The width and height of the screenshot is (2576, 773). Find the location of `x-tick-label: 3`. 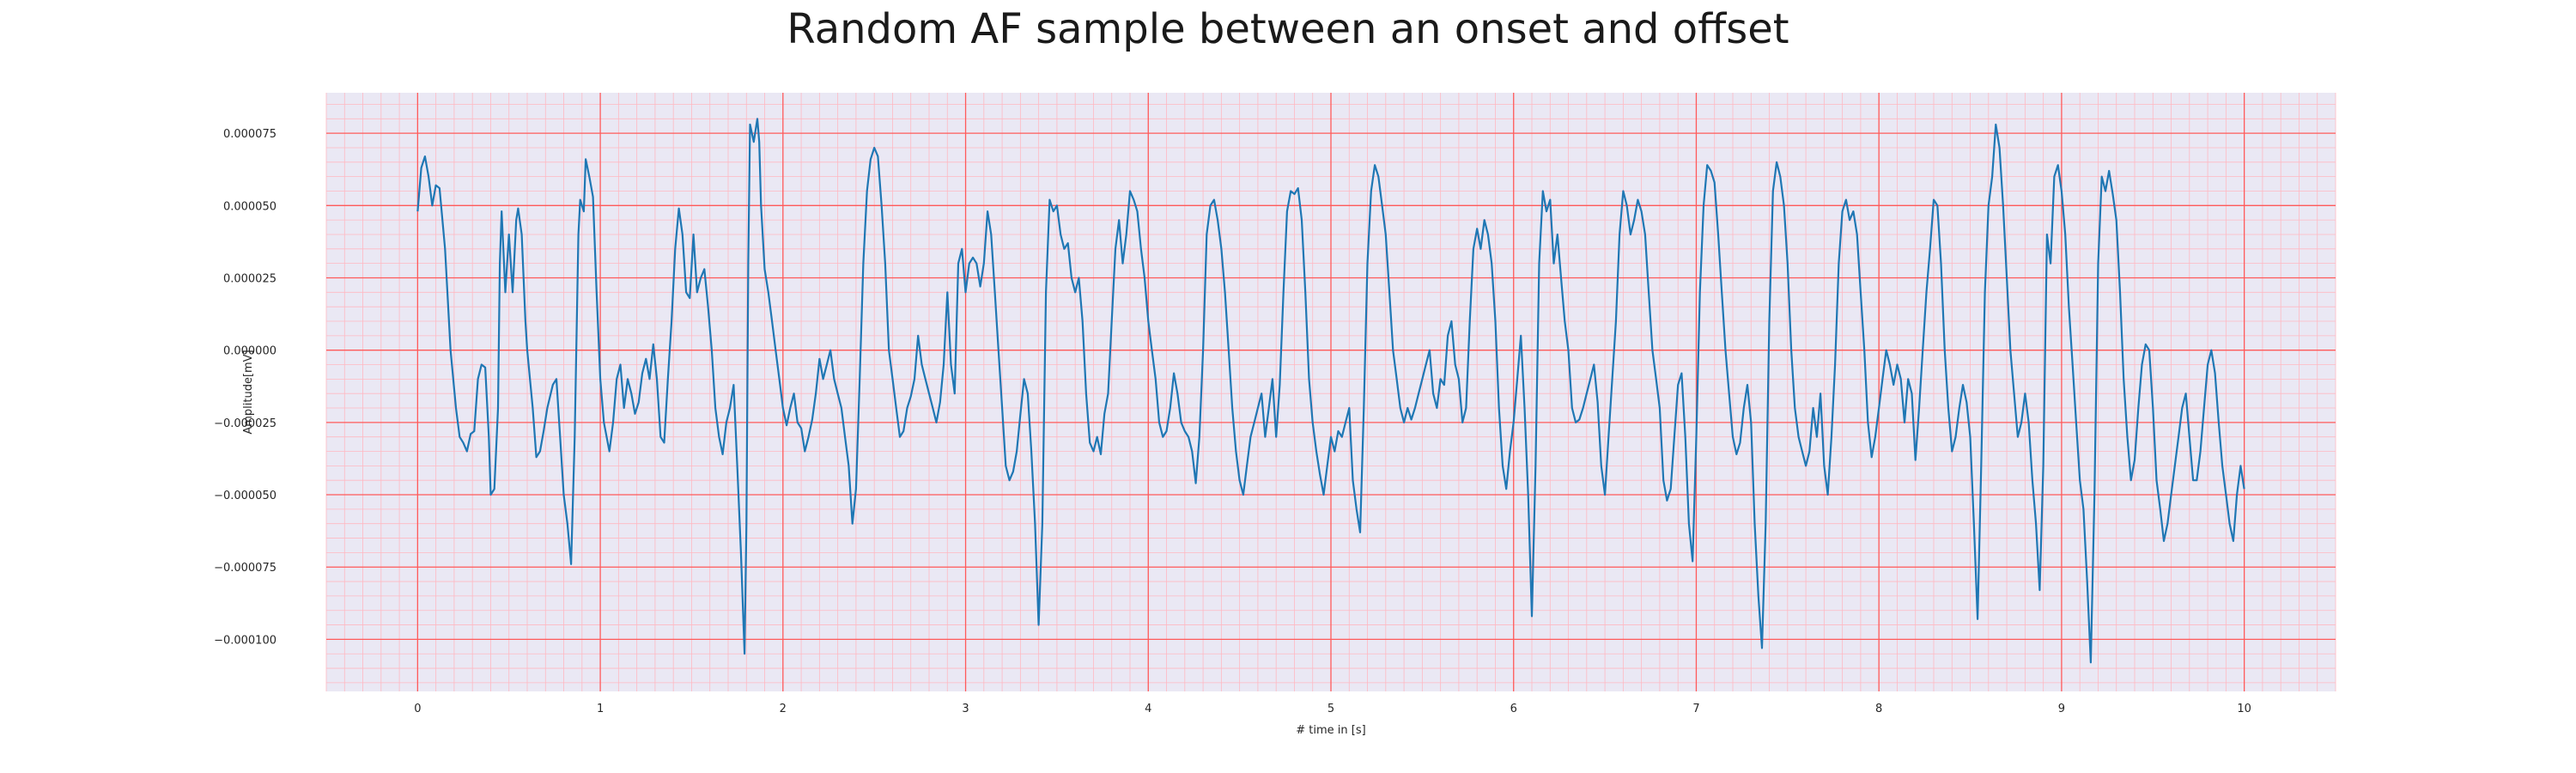

x-tick-label: 3 is located at coordinates (965, 709).